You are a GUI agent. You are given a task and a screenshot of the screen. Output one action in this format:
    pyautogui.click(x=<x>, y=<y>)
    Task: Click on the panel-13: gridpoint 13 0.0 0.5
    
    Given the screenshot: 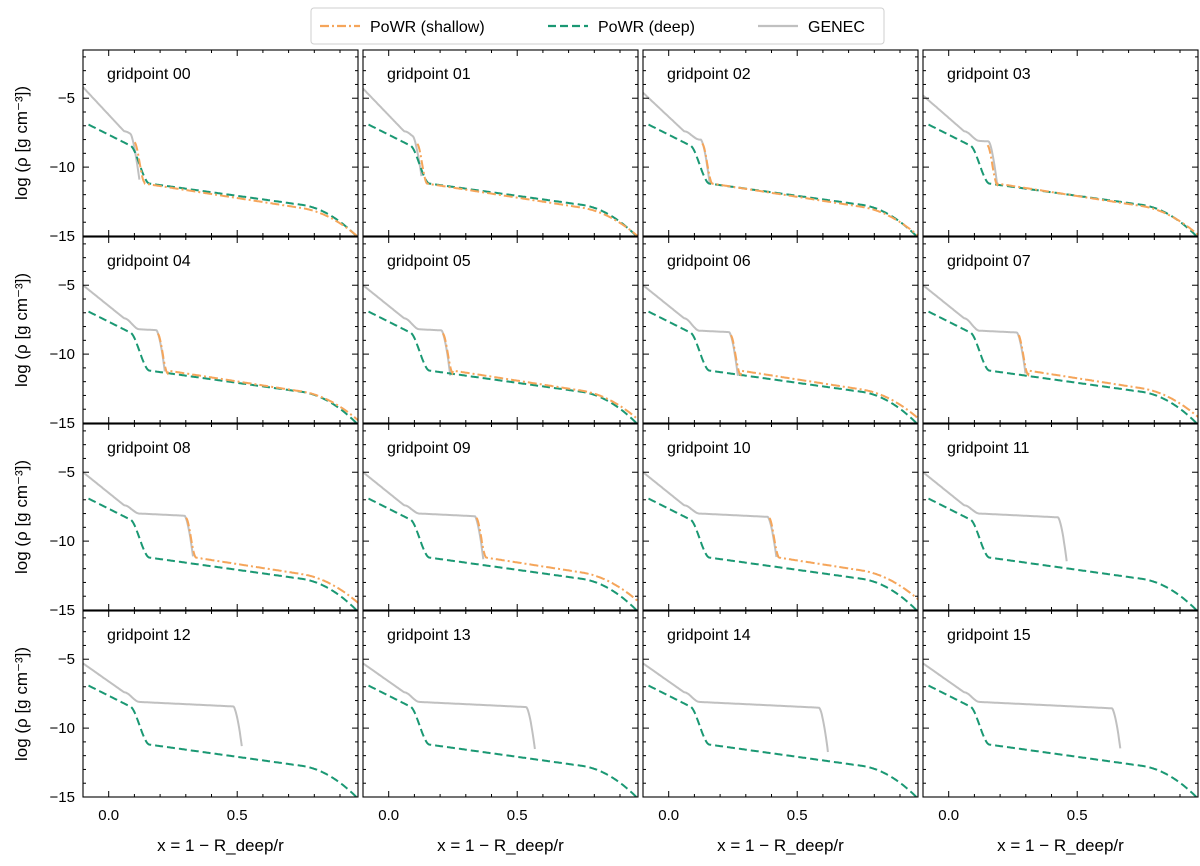 What is the action you would take?
    pyautogui.click(x=500, y=717)
    